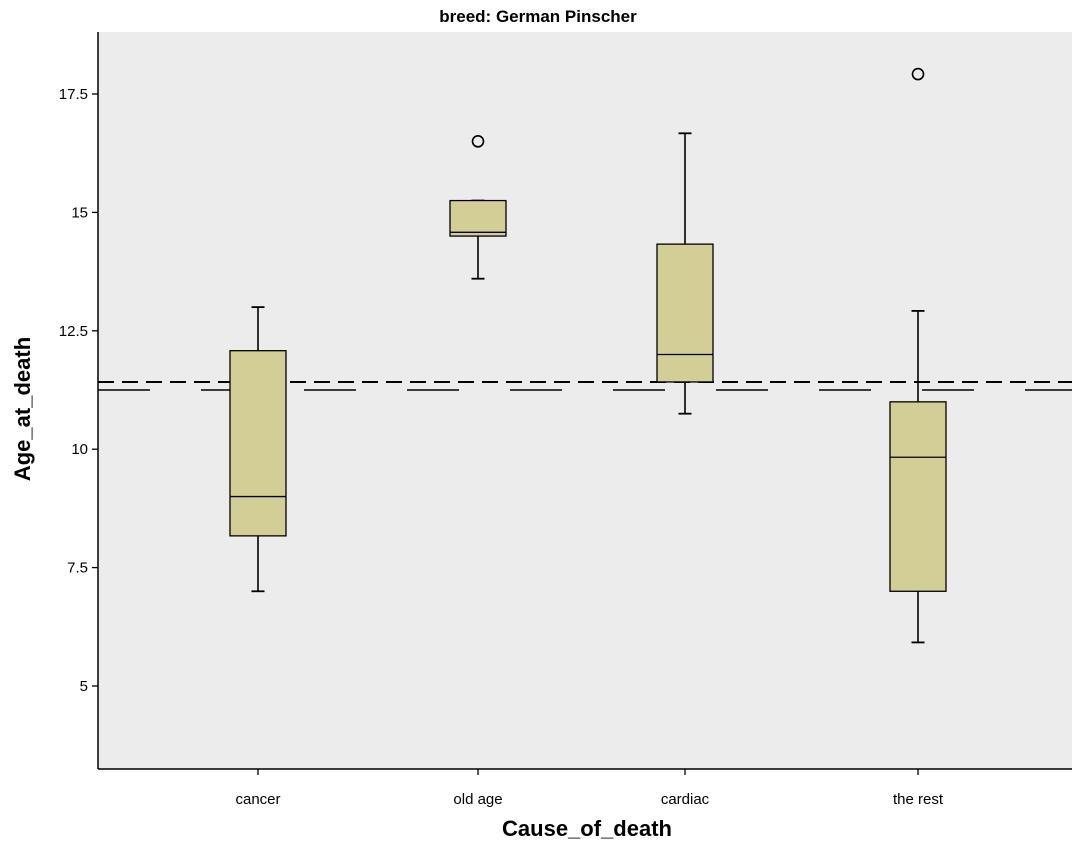 The width and height of the screenshot is (1072, 849). Describe the element at coordinates (585, 385) in the screenshot. I see `reference-lines` at that location.